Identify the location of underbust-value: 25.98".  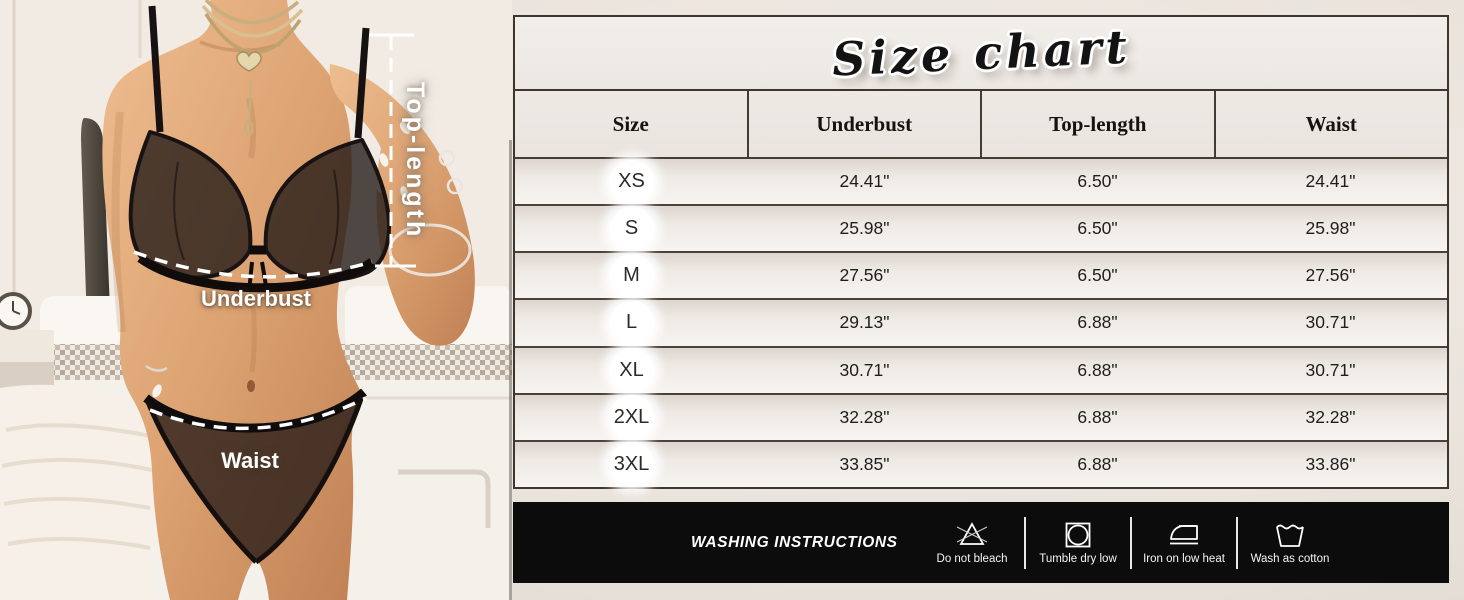
(864, 228).